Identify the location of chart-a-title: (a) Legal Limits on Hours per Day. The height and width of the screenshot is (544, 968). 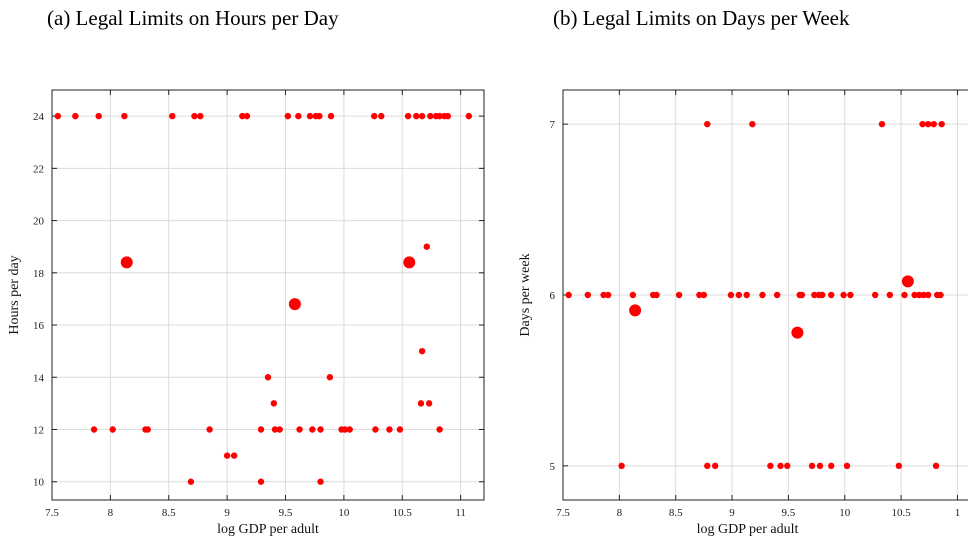
(193, 18).